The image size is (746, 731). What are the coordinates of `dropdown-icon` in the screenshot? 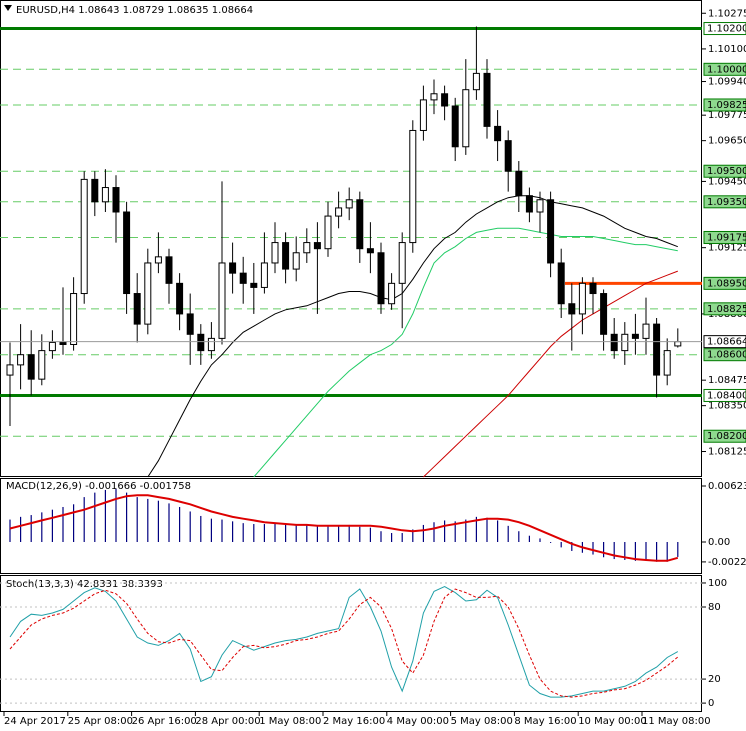 It's located at (8, 8).